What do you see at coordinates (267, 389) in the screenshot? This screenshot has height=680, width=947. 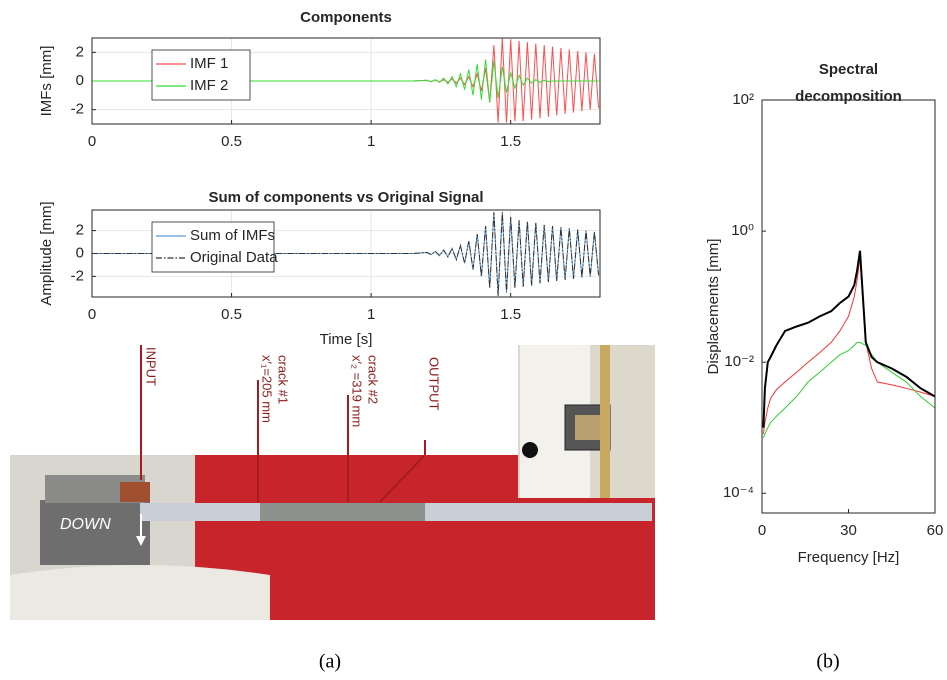 I see `photo-label: x′₁=205 mm` at bounding box center [267, 389].